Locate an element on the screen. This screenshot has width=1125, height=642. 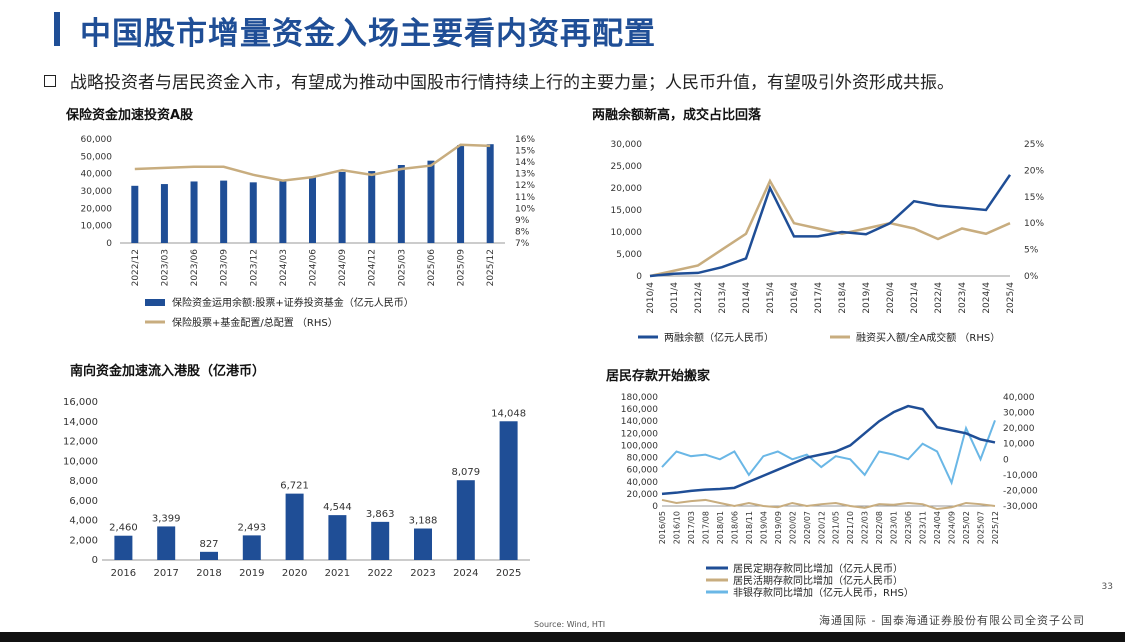
x-tick-label: 2013/4 is located at coordinates (723, 298).